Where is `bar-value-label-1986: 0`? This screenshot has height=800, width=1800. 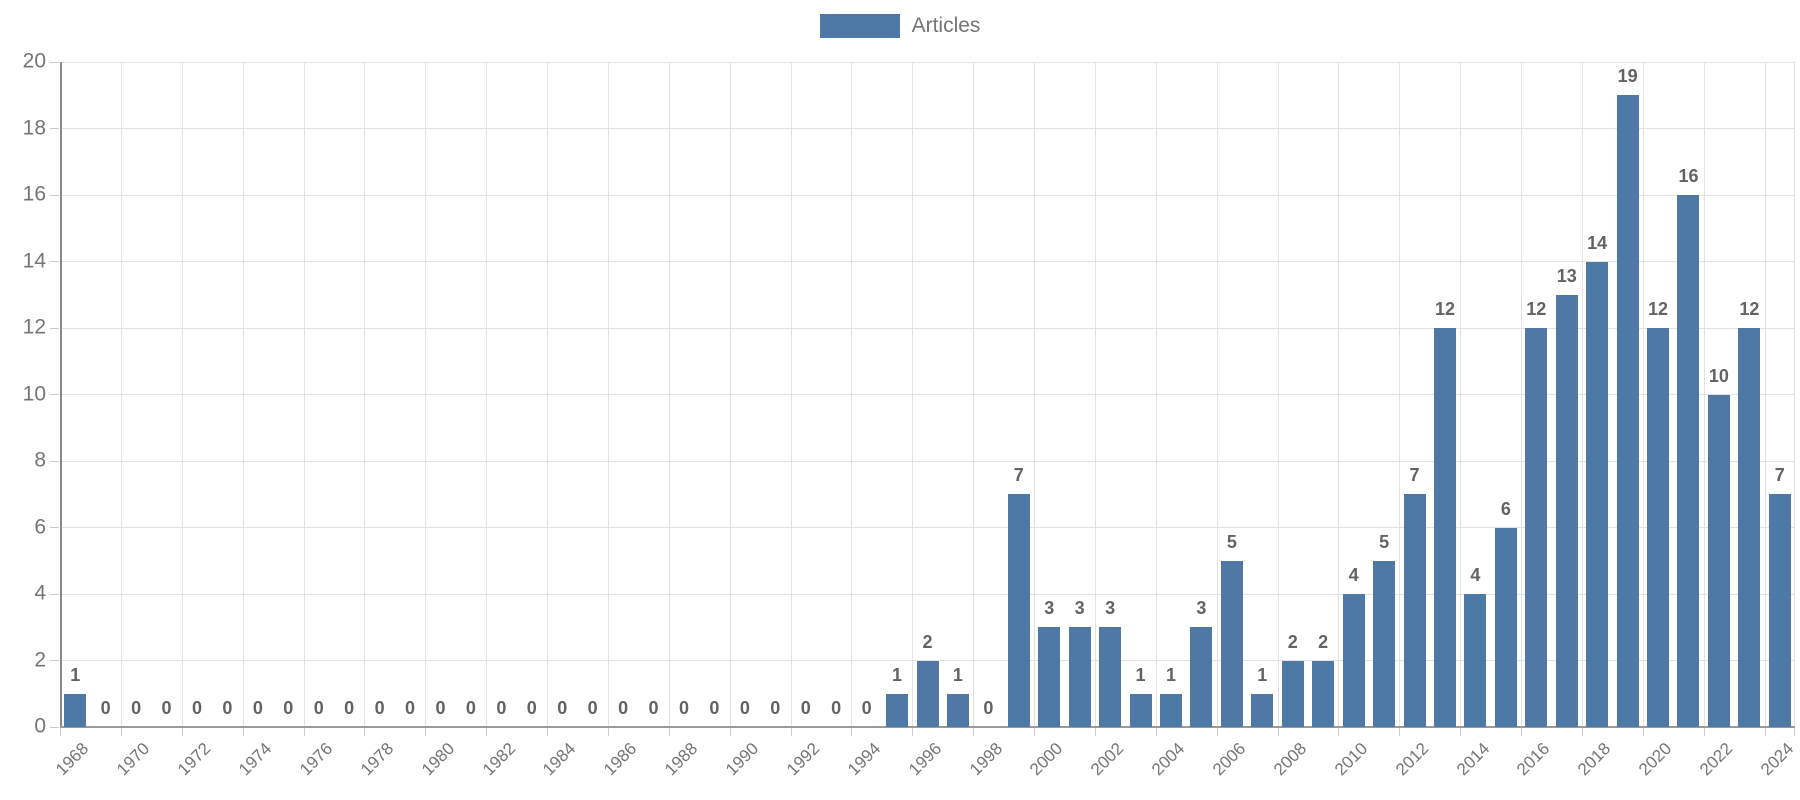
bar-value-label-1986: 0 is located at coordinates (623, 708).